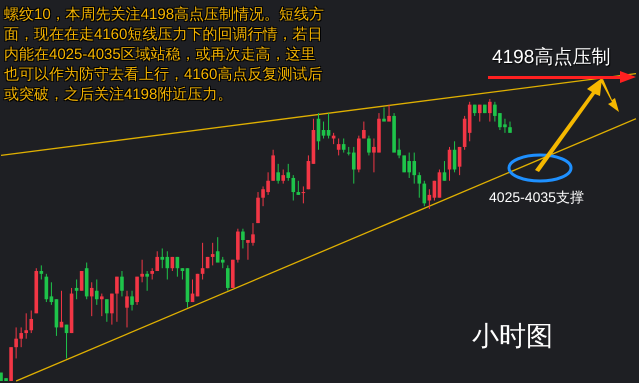  Describe the element at coordinates (551, 58) in the screenshot. I see `text: 4198高点压制` at that location.